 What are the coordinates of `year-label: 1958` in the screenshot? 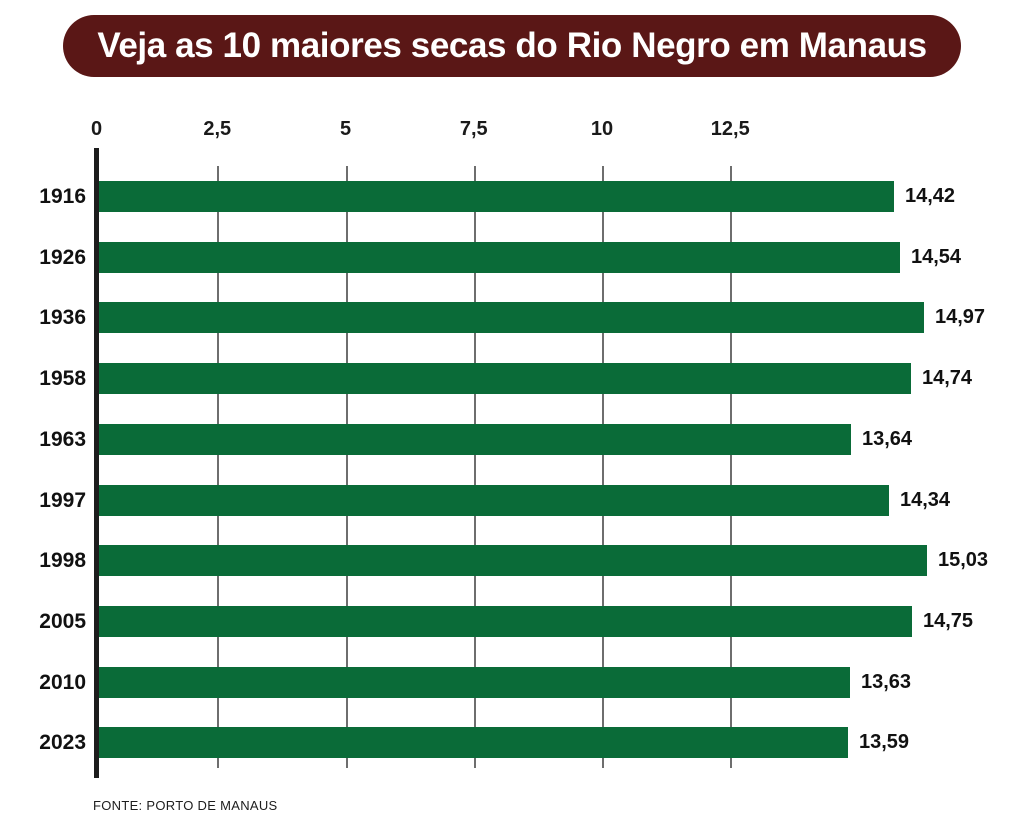 It's located at (62, 378).